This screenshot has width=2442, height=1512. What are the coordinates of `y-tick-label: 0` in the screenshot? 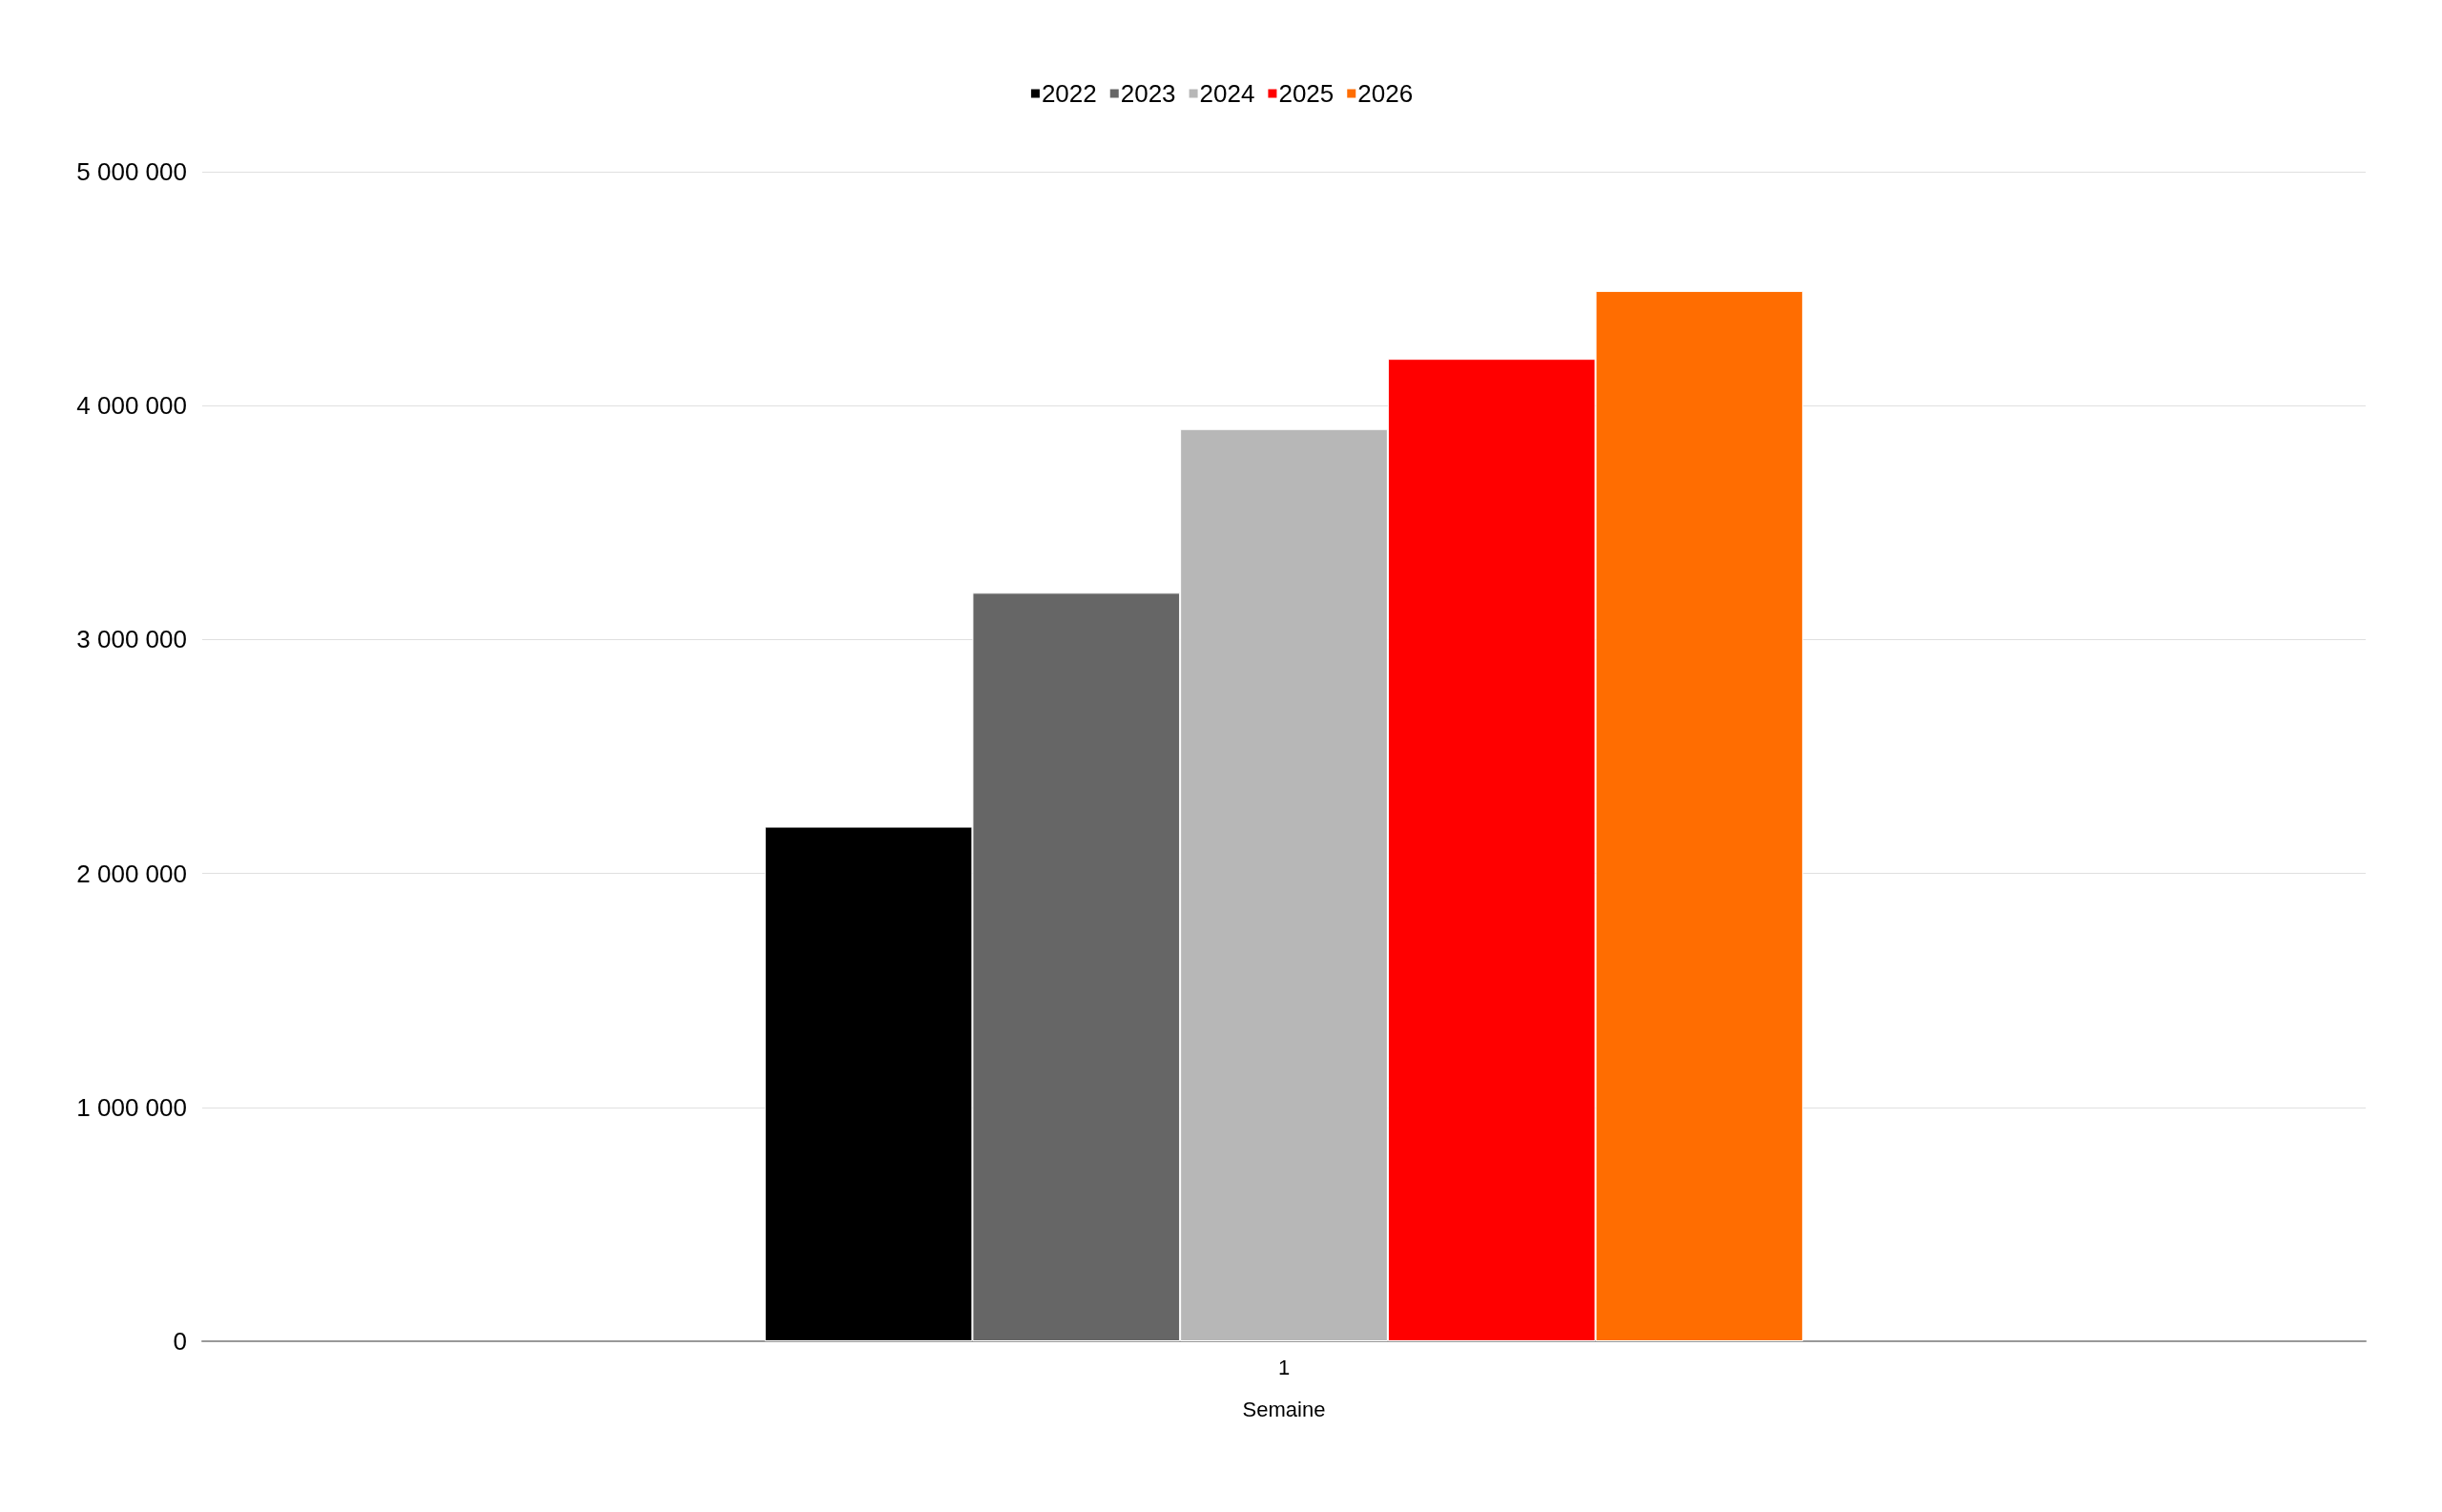 It's located at (180, 1341).